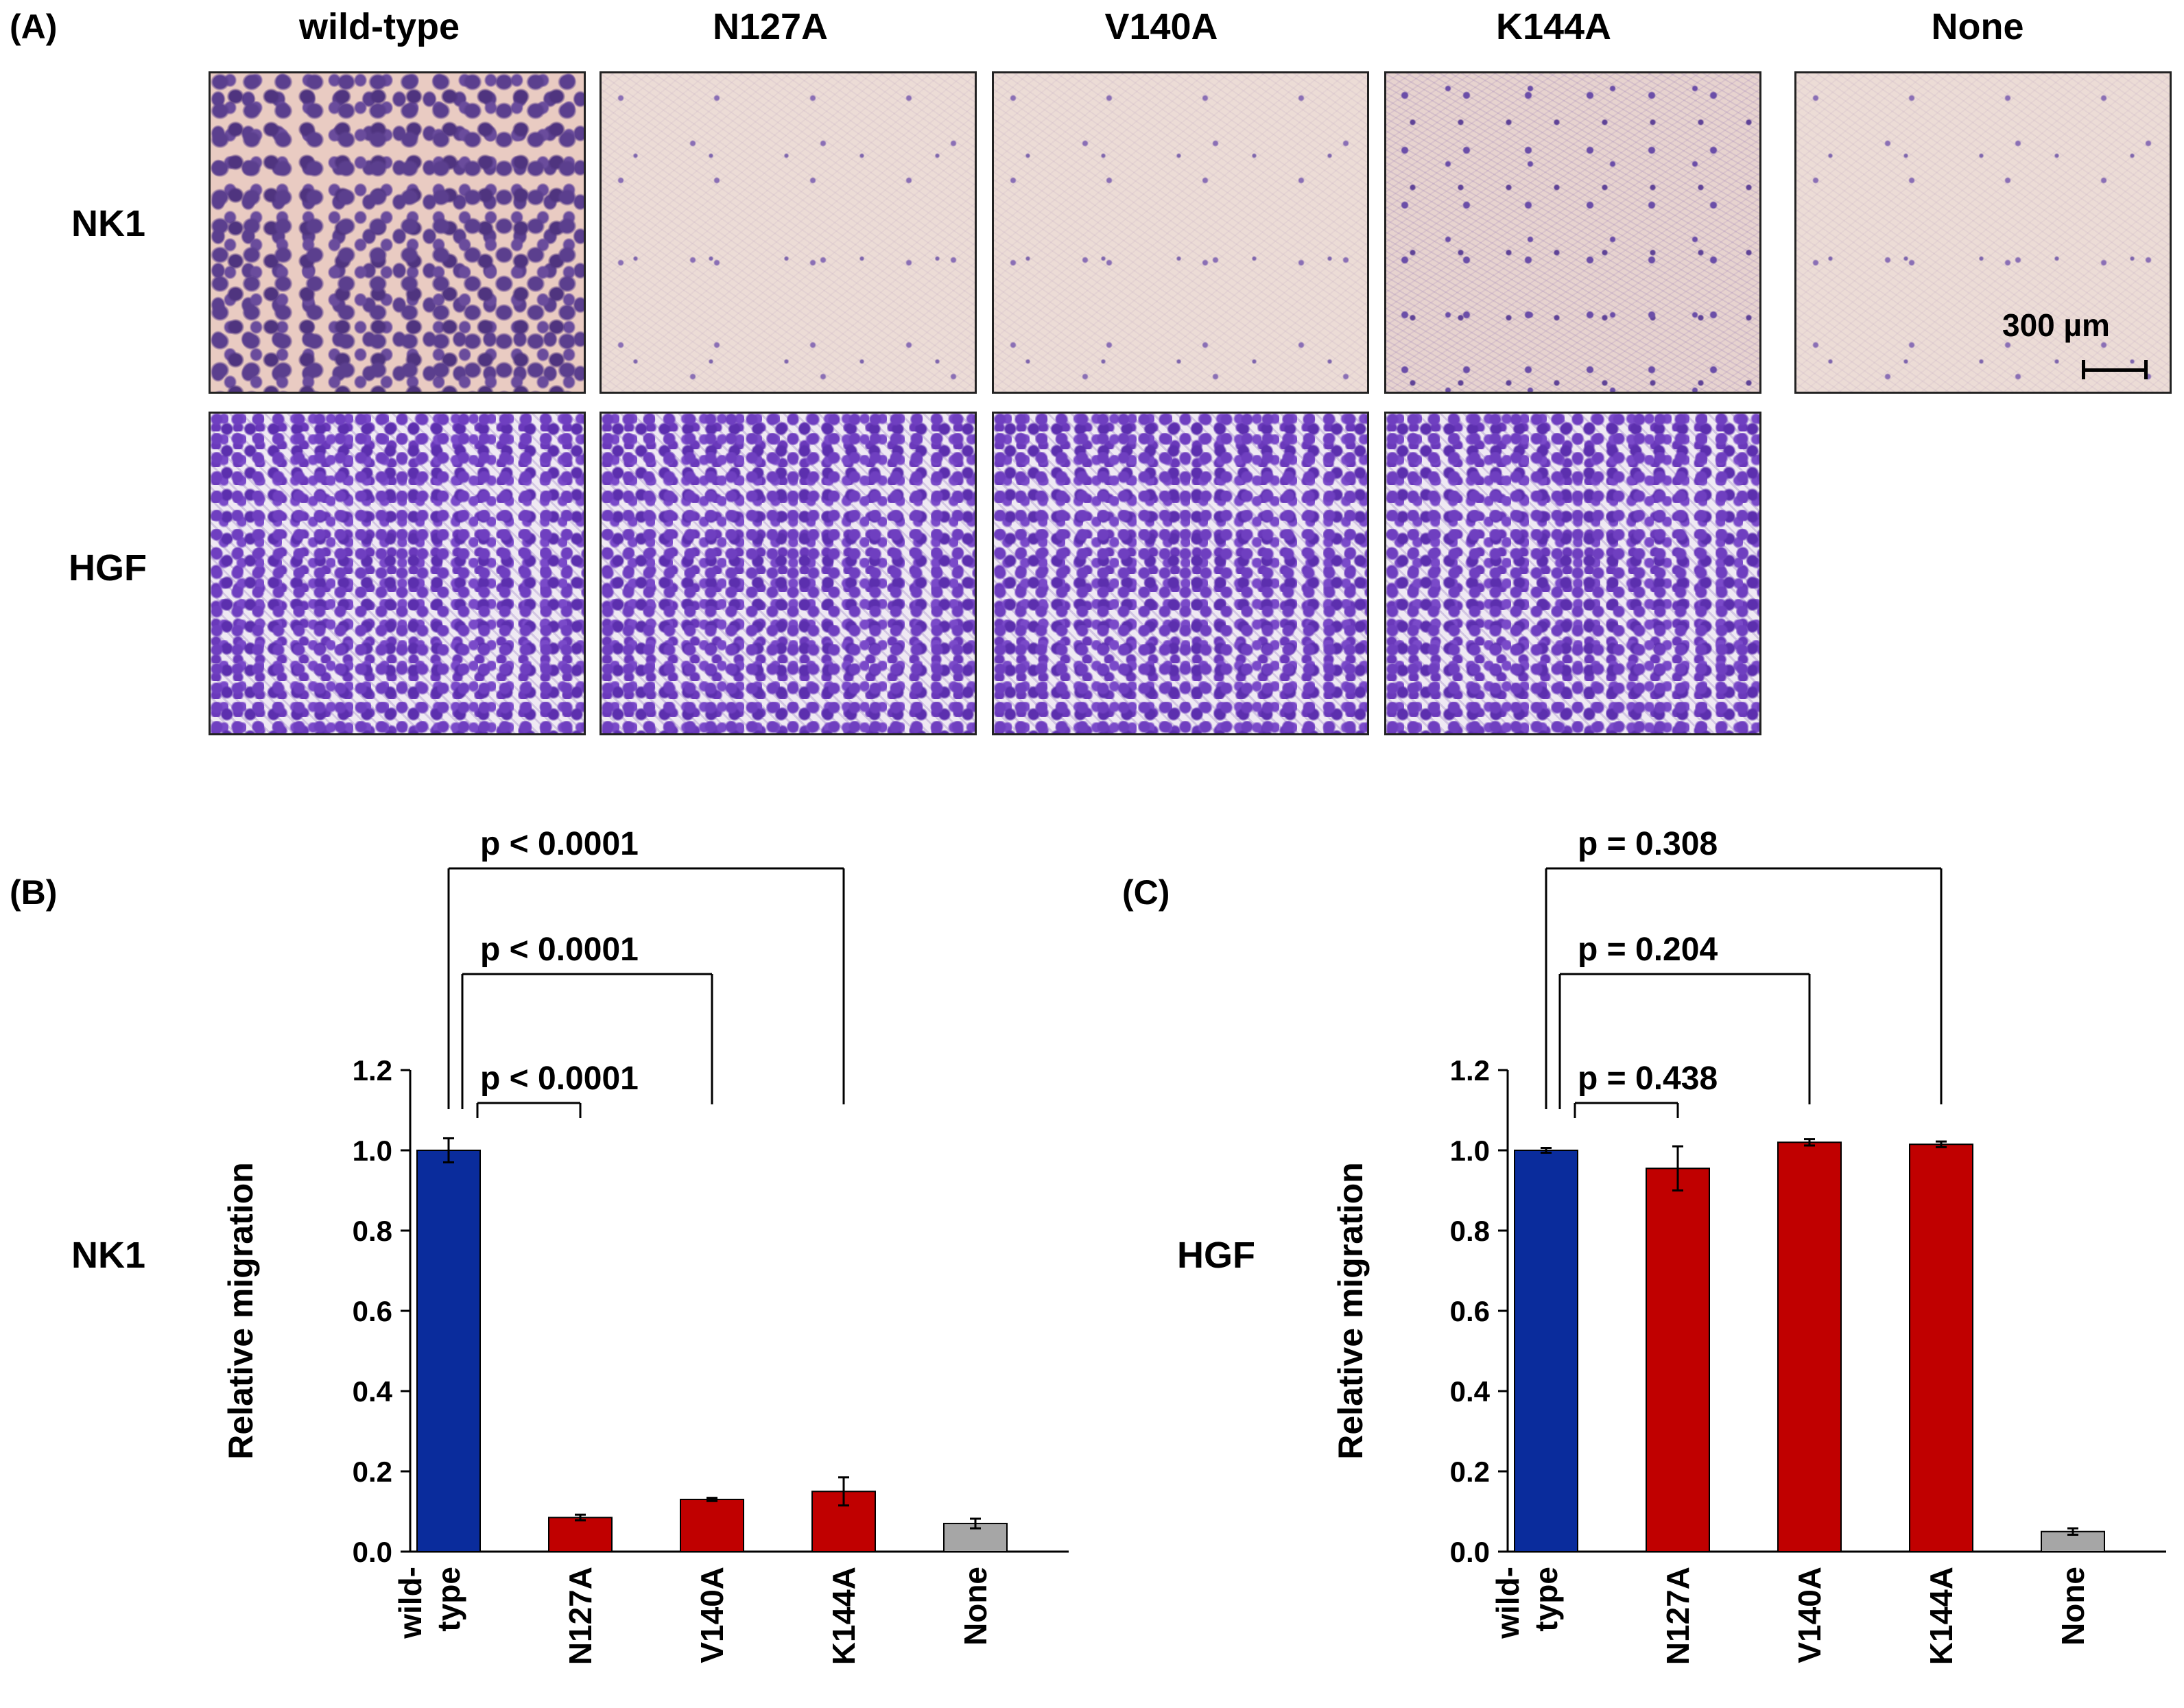  Describe the element at coordinates (108, 223) in the screenshot. I see `row-header-nk1: NK1` at that location.